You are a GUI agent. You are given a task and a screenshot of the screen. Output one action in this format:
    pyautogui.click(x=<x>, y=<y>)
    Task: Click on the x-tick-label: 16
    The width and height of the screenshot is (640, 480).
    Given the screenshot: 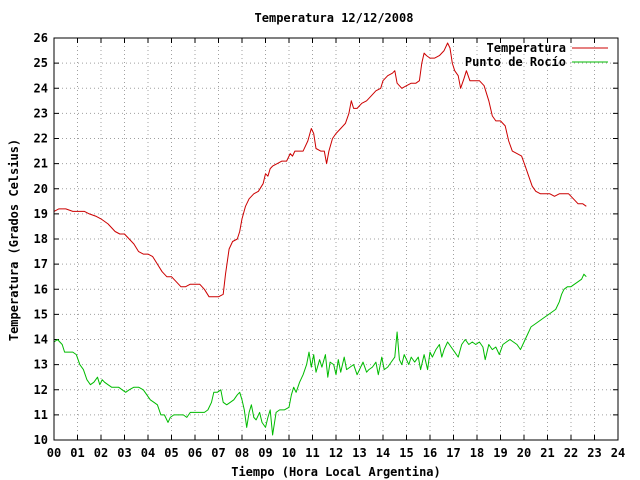 What is the action you would take?
    pyautogui.click(x=430, y=453)
    